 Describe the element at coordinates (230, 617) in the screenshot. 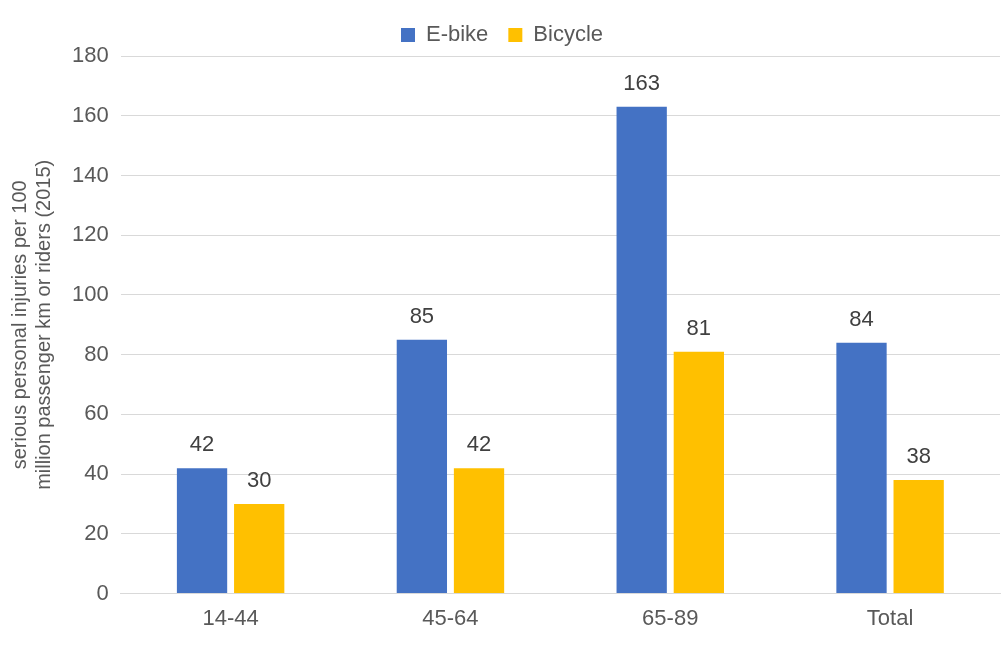

I see `x-tick-label: 14-44` at that location.